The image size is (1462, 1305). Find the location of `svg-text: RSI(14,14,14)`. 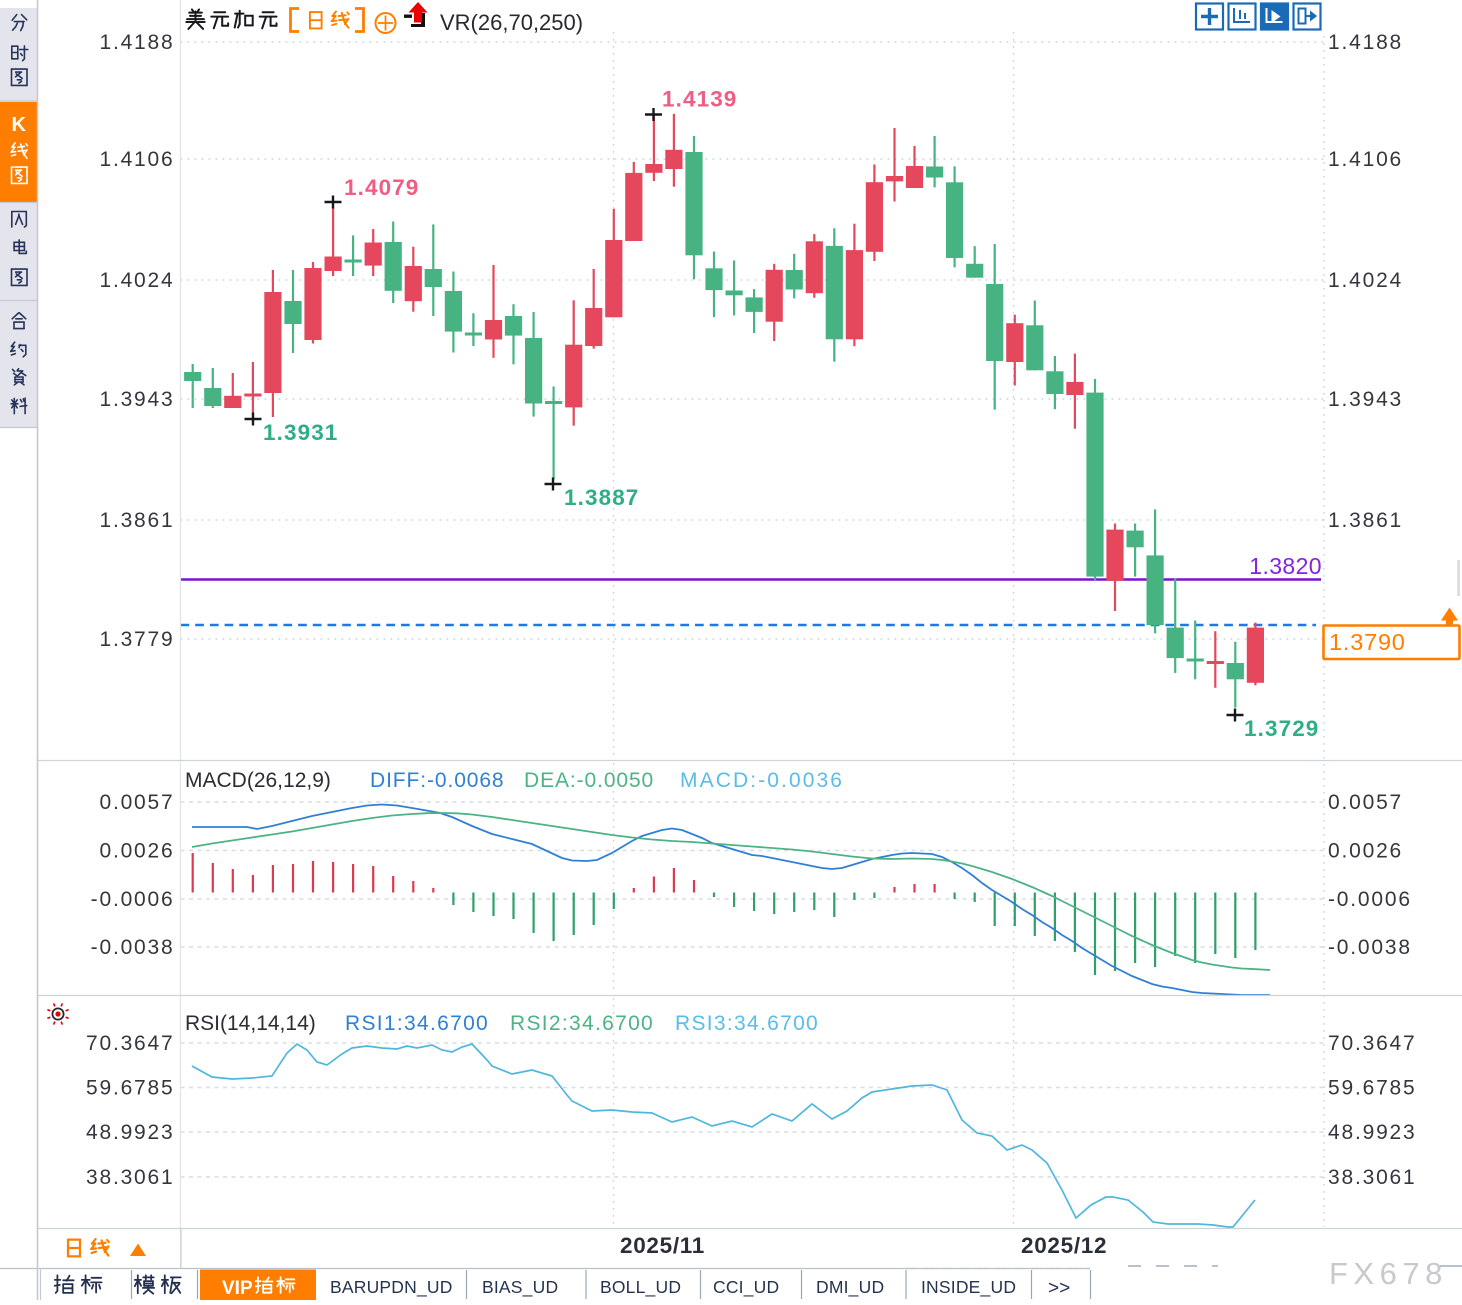

svg-text: RSI(14,14,14) is located at coordinates (250, 1023).